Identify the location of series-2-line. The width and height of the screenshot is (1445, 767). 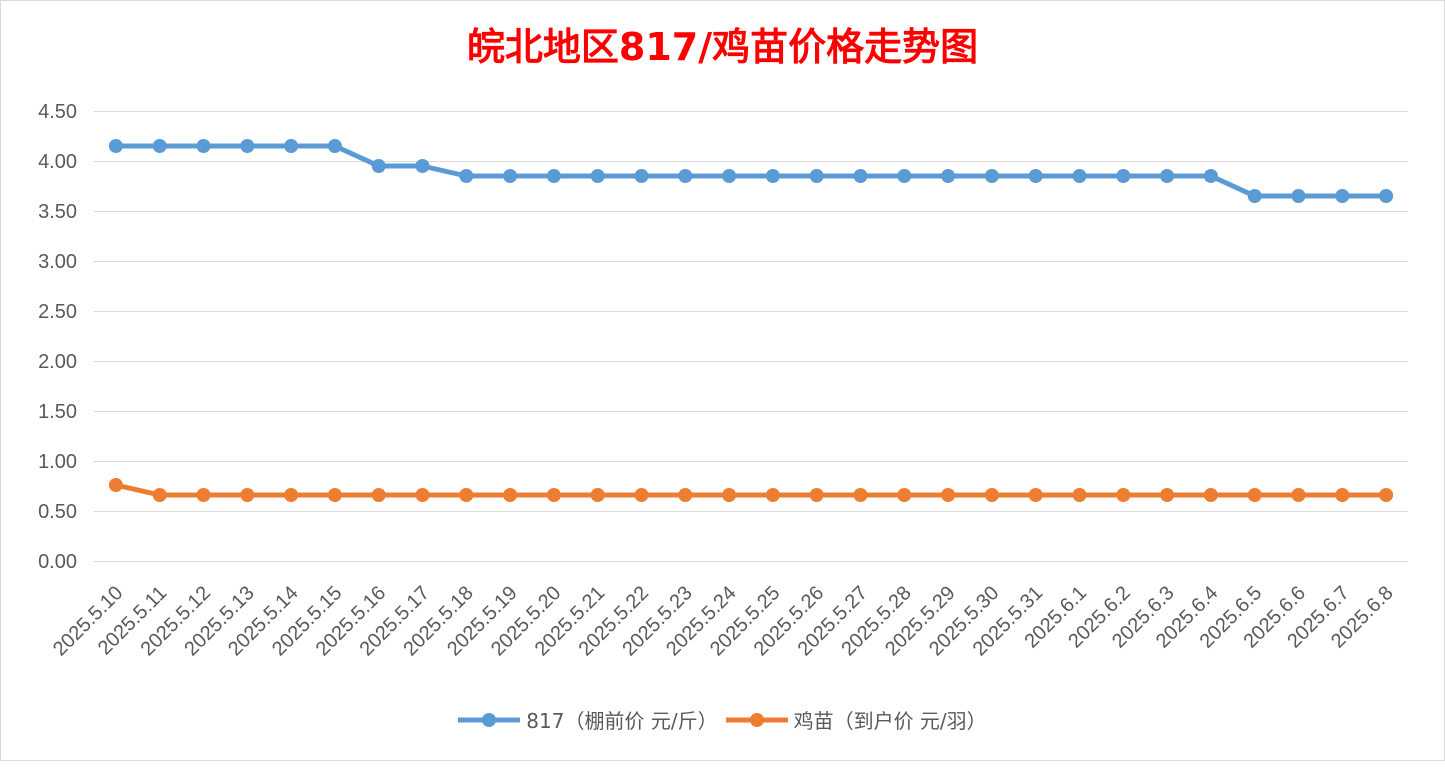
(751, 490).